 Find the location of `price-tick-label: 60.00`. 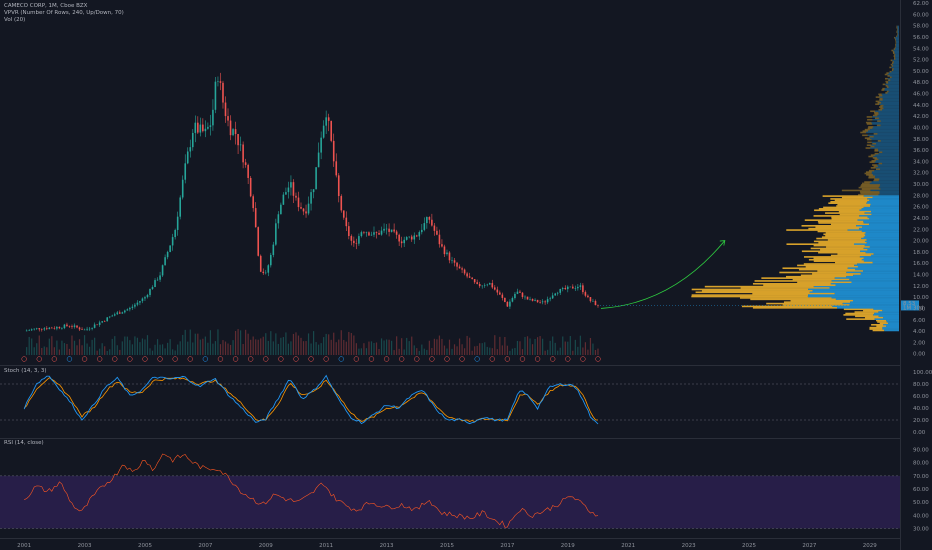

price-tick-label: 60.00 is located at coordinates (921, 15).